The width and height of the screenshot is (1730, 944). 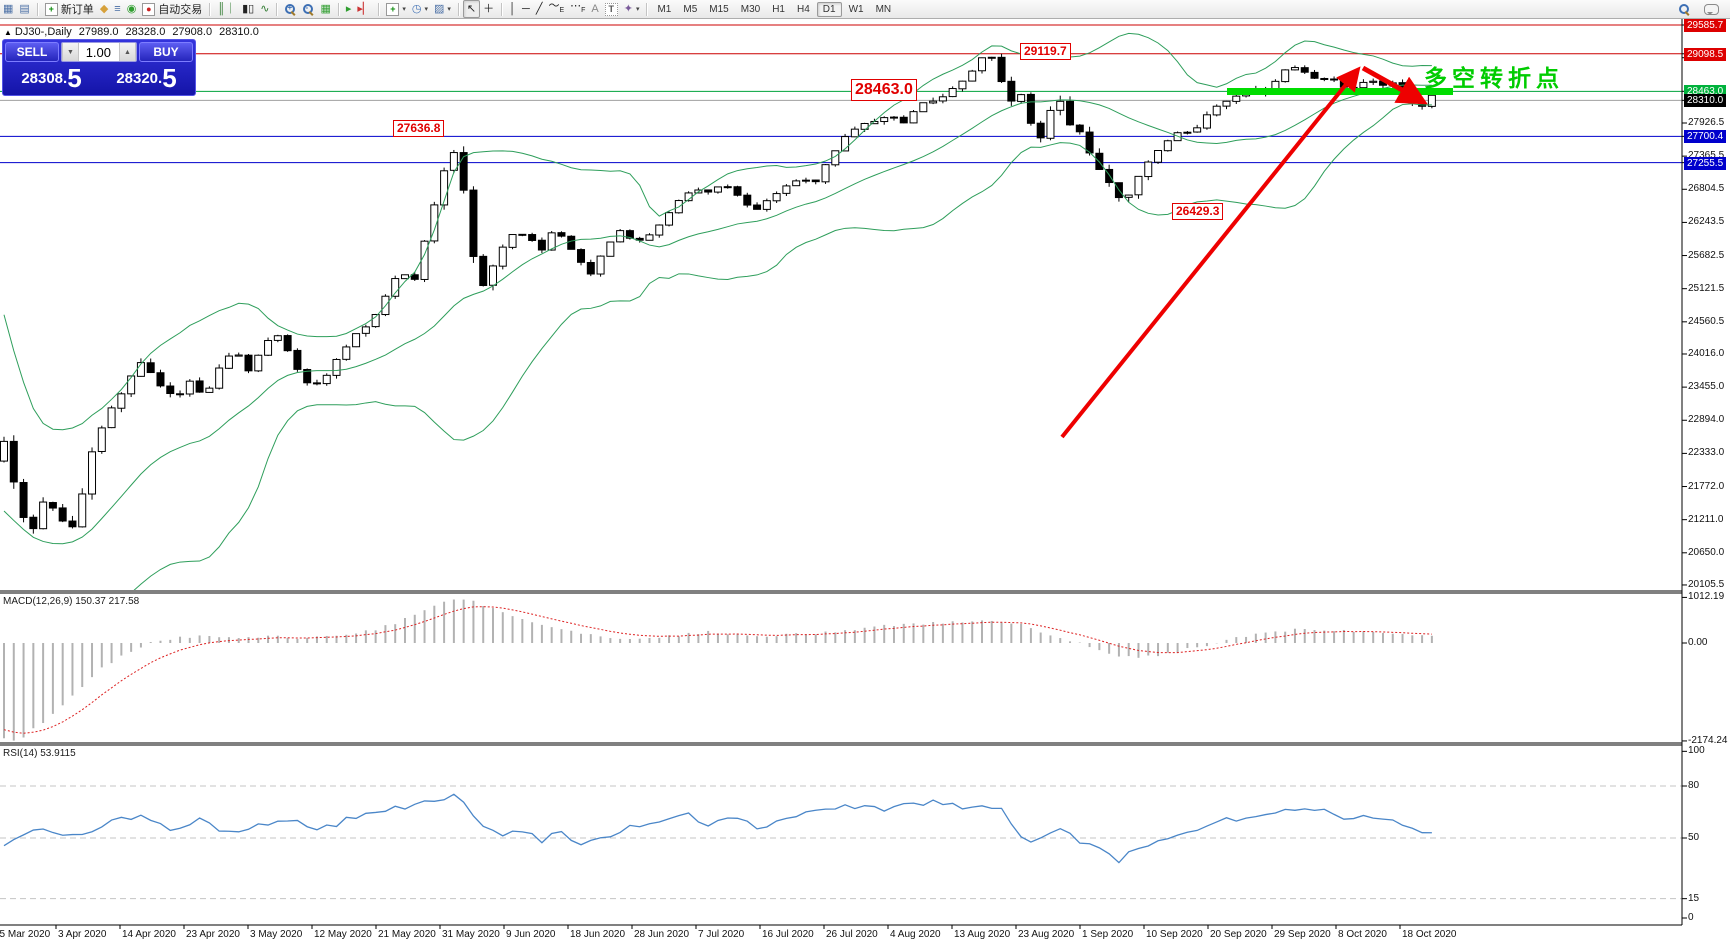 What do you see at coordinates (1198, 211) in the screenshot?
I see `chart-label-26429.3: 26429.3` at bounding box center [1198, 211].